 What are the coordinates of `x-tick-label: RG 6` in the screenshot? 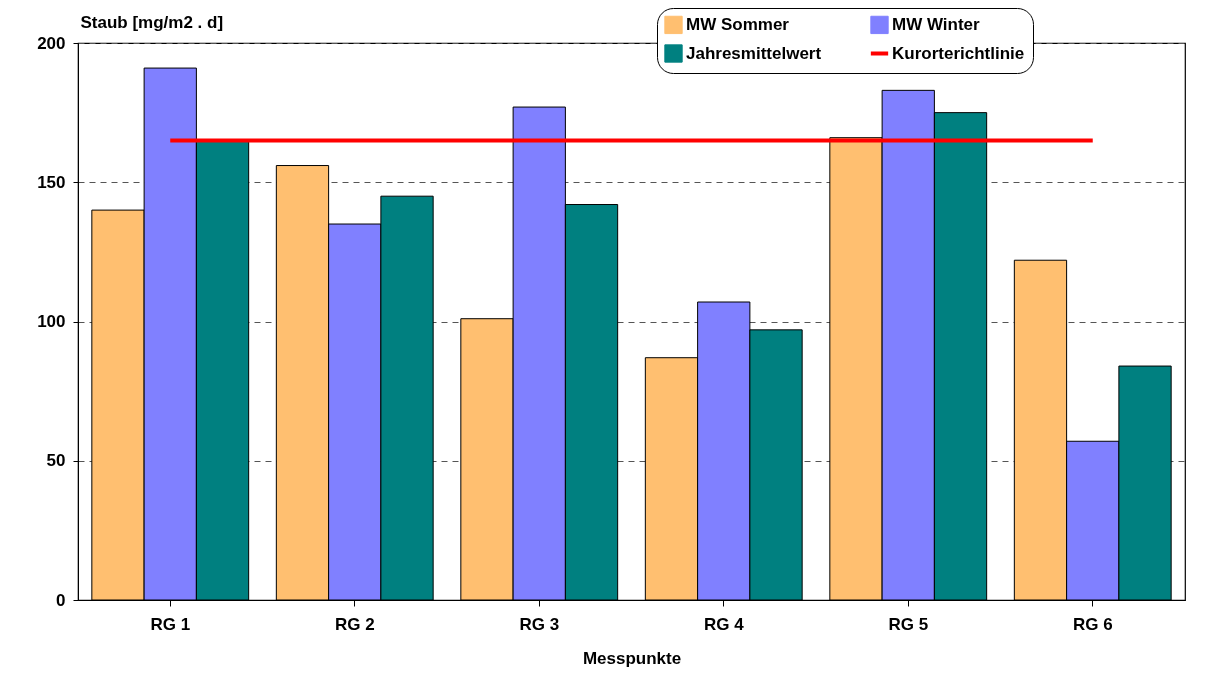 It's located at (1092, 624).